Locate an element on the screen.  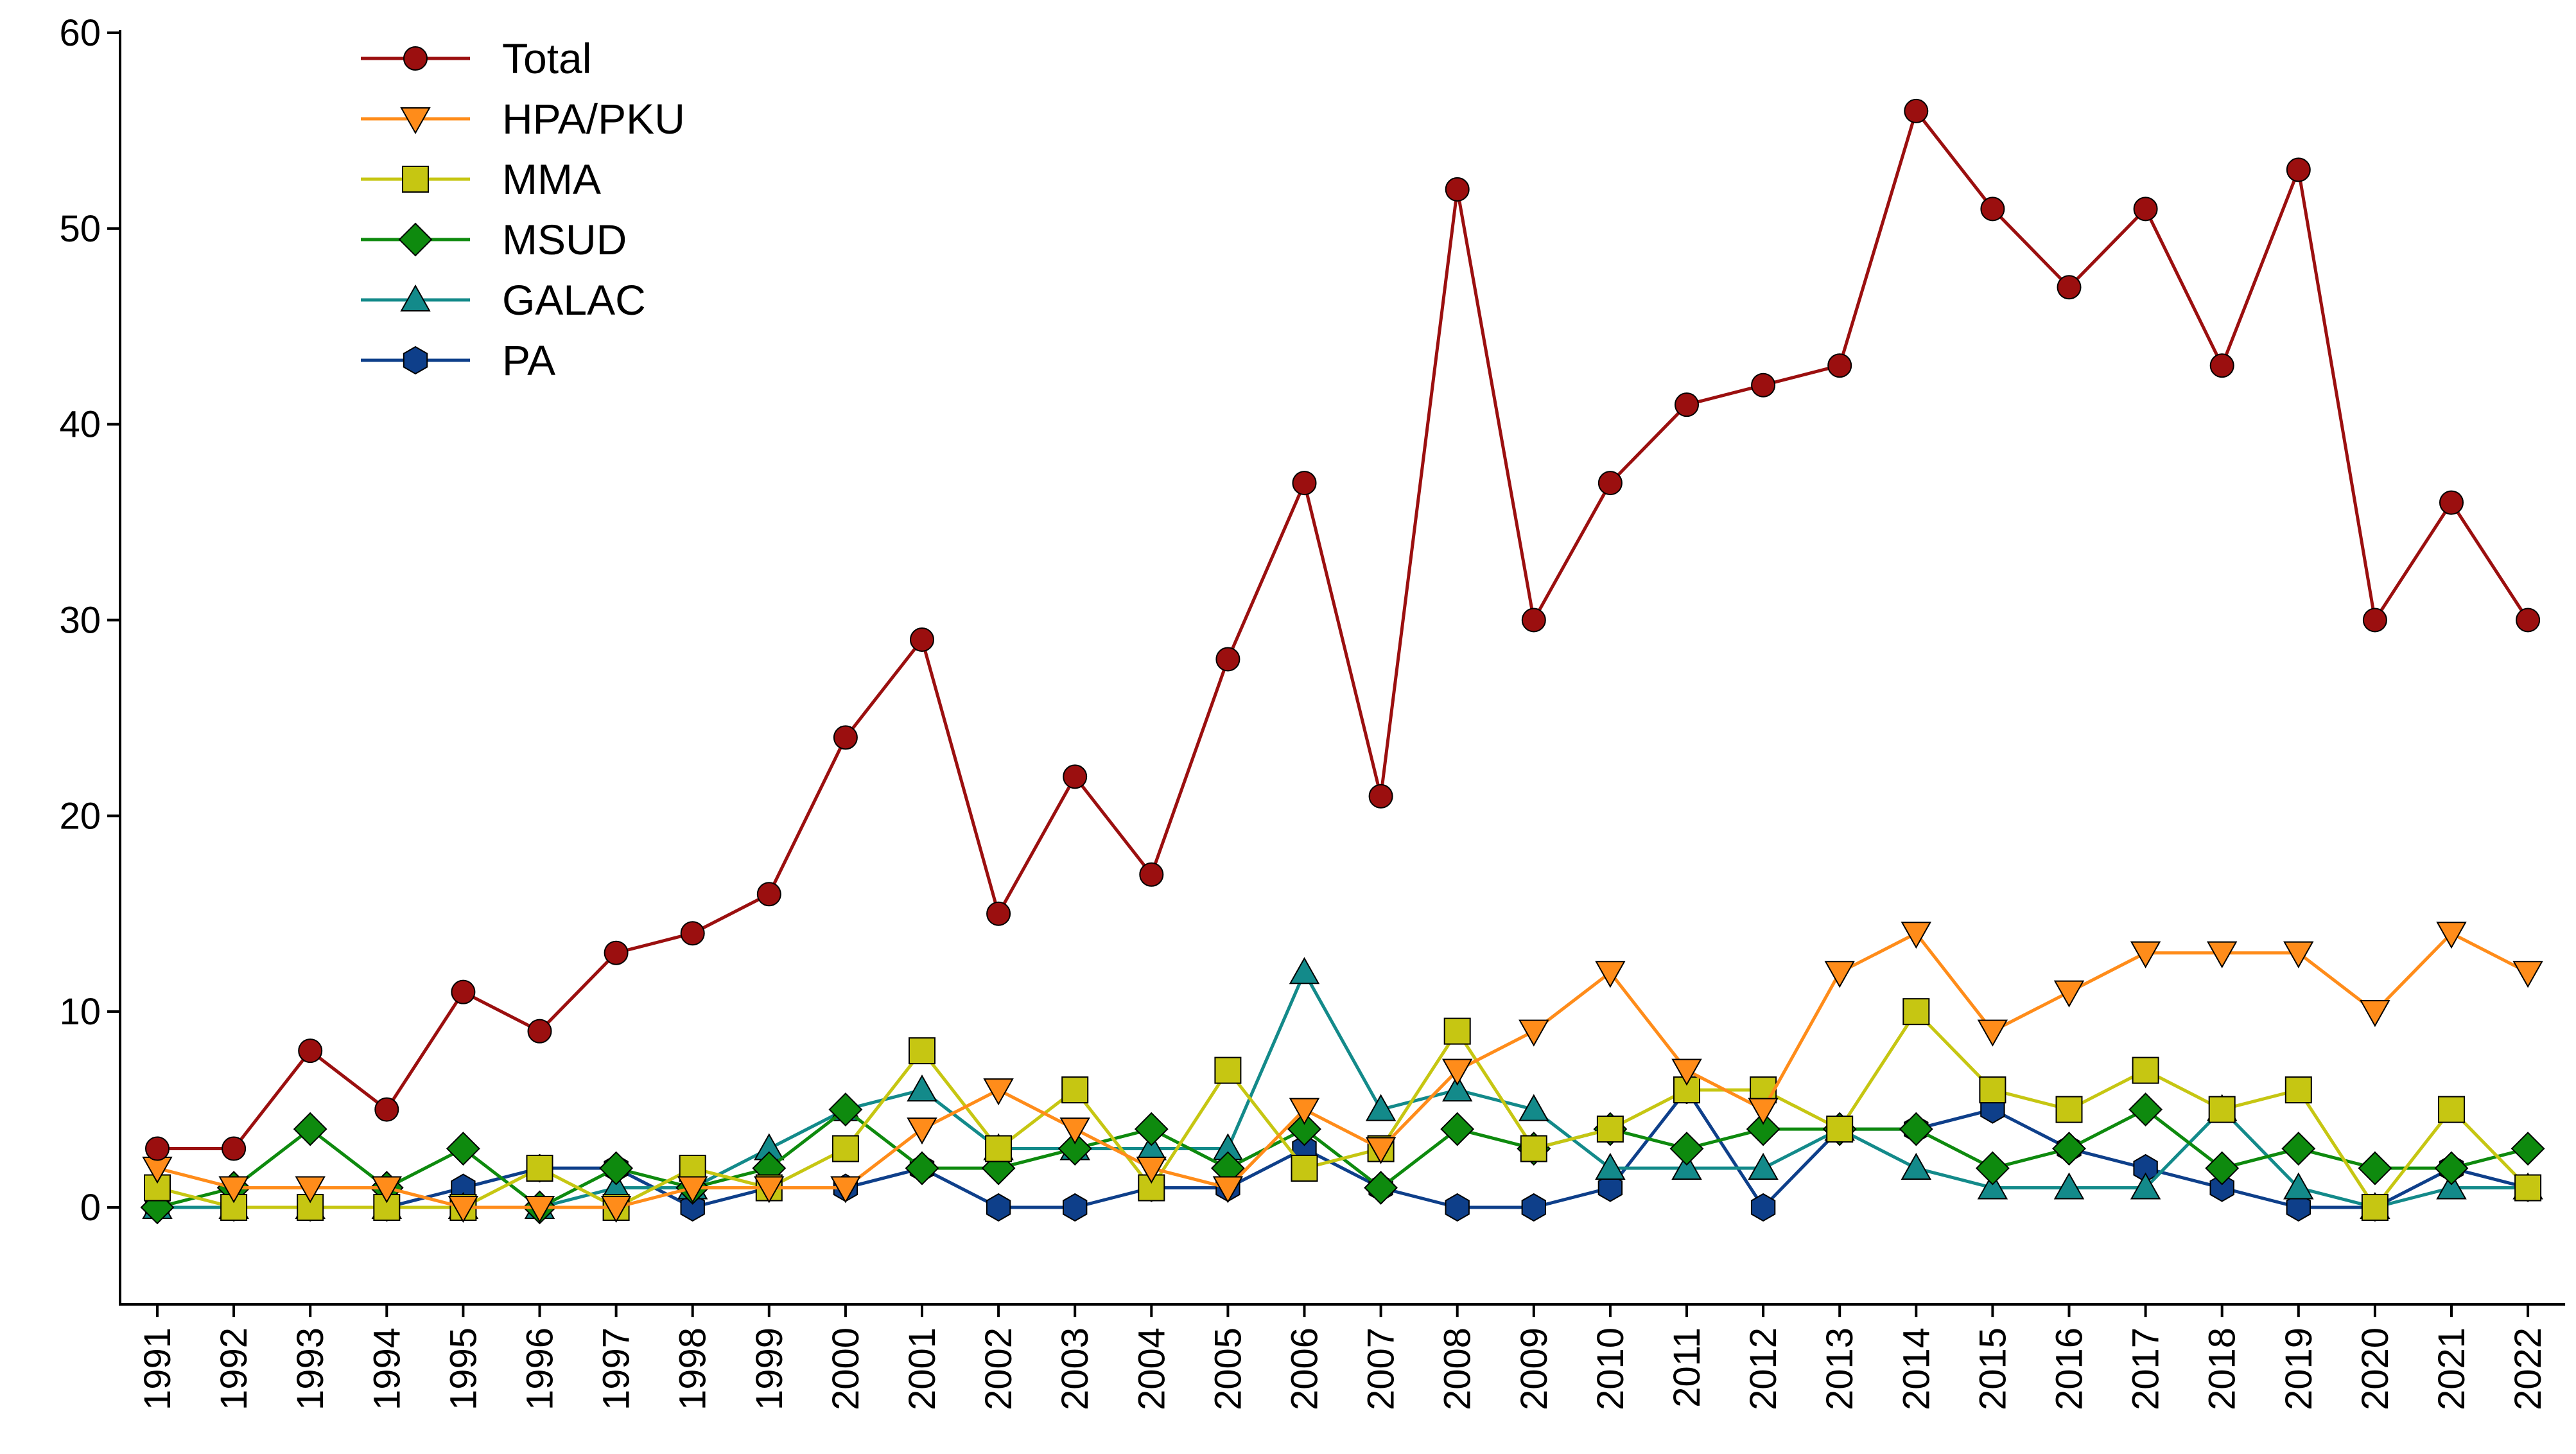
x-tick-label: 2011 is located at coordinates (1687, 1368).